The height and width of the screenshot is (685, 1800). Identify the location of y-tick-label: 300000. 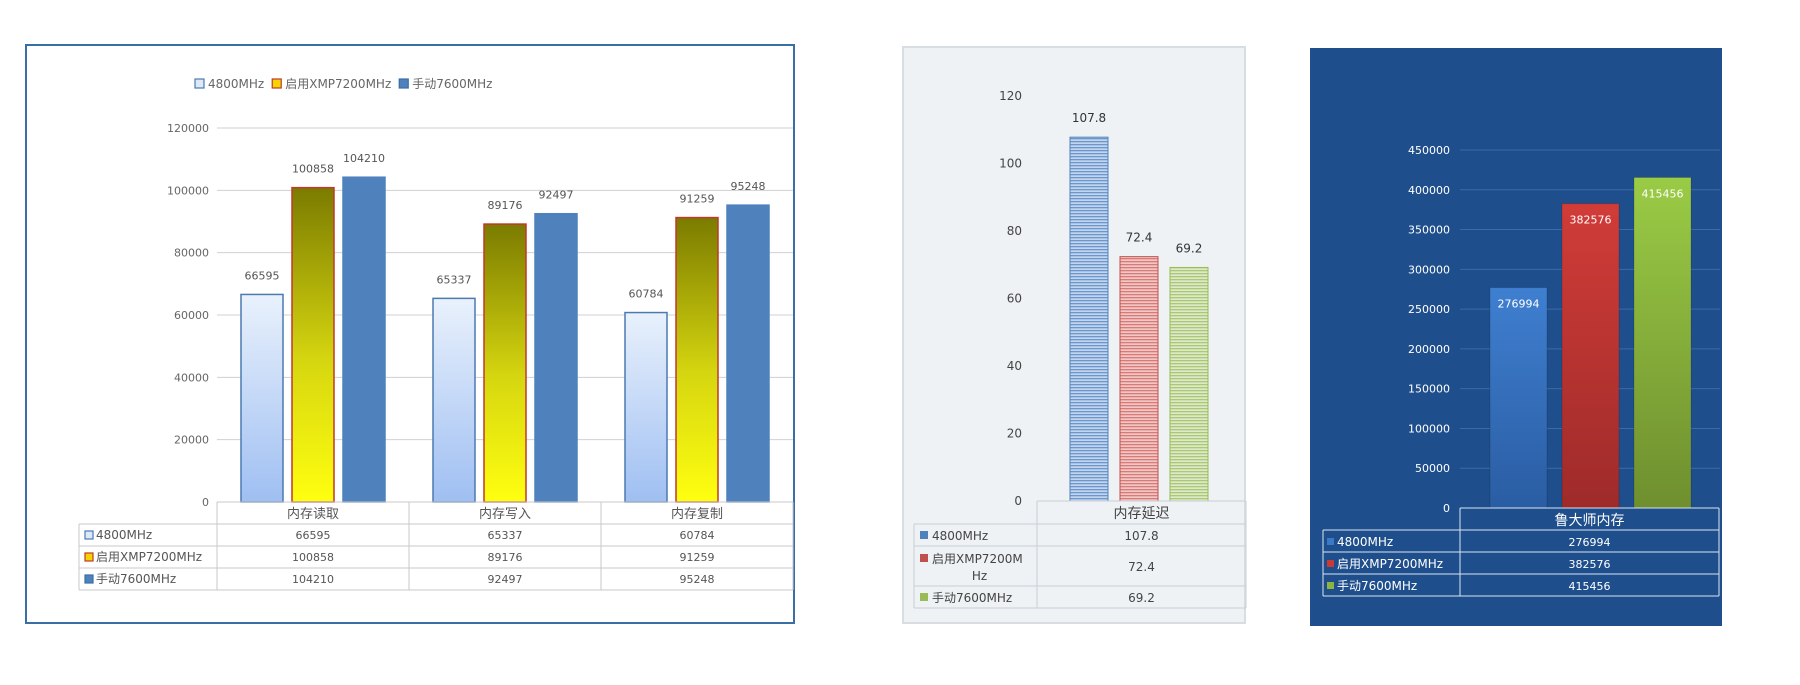
(1429, 269).